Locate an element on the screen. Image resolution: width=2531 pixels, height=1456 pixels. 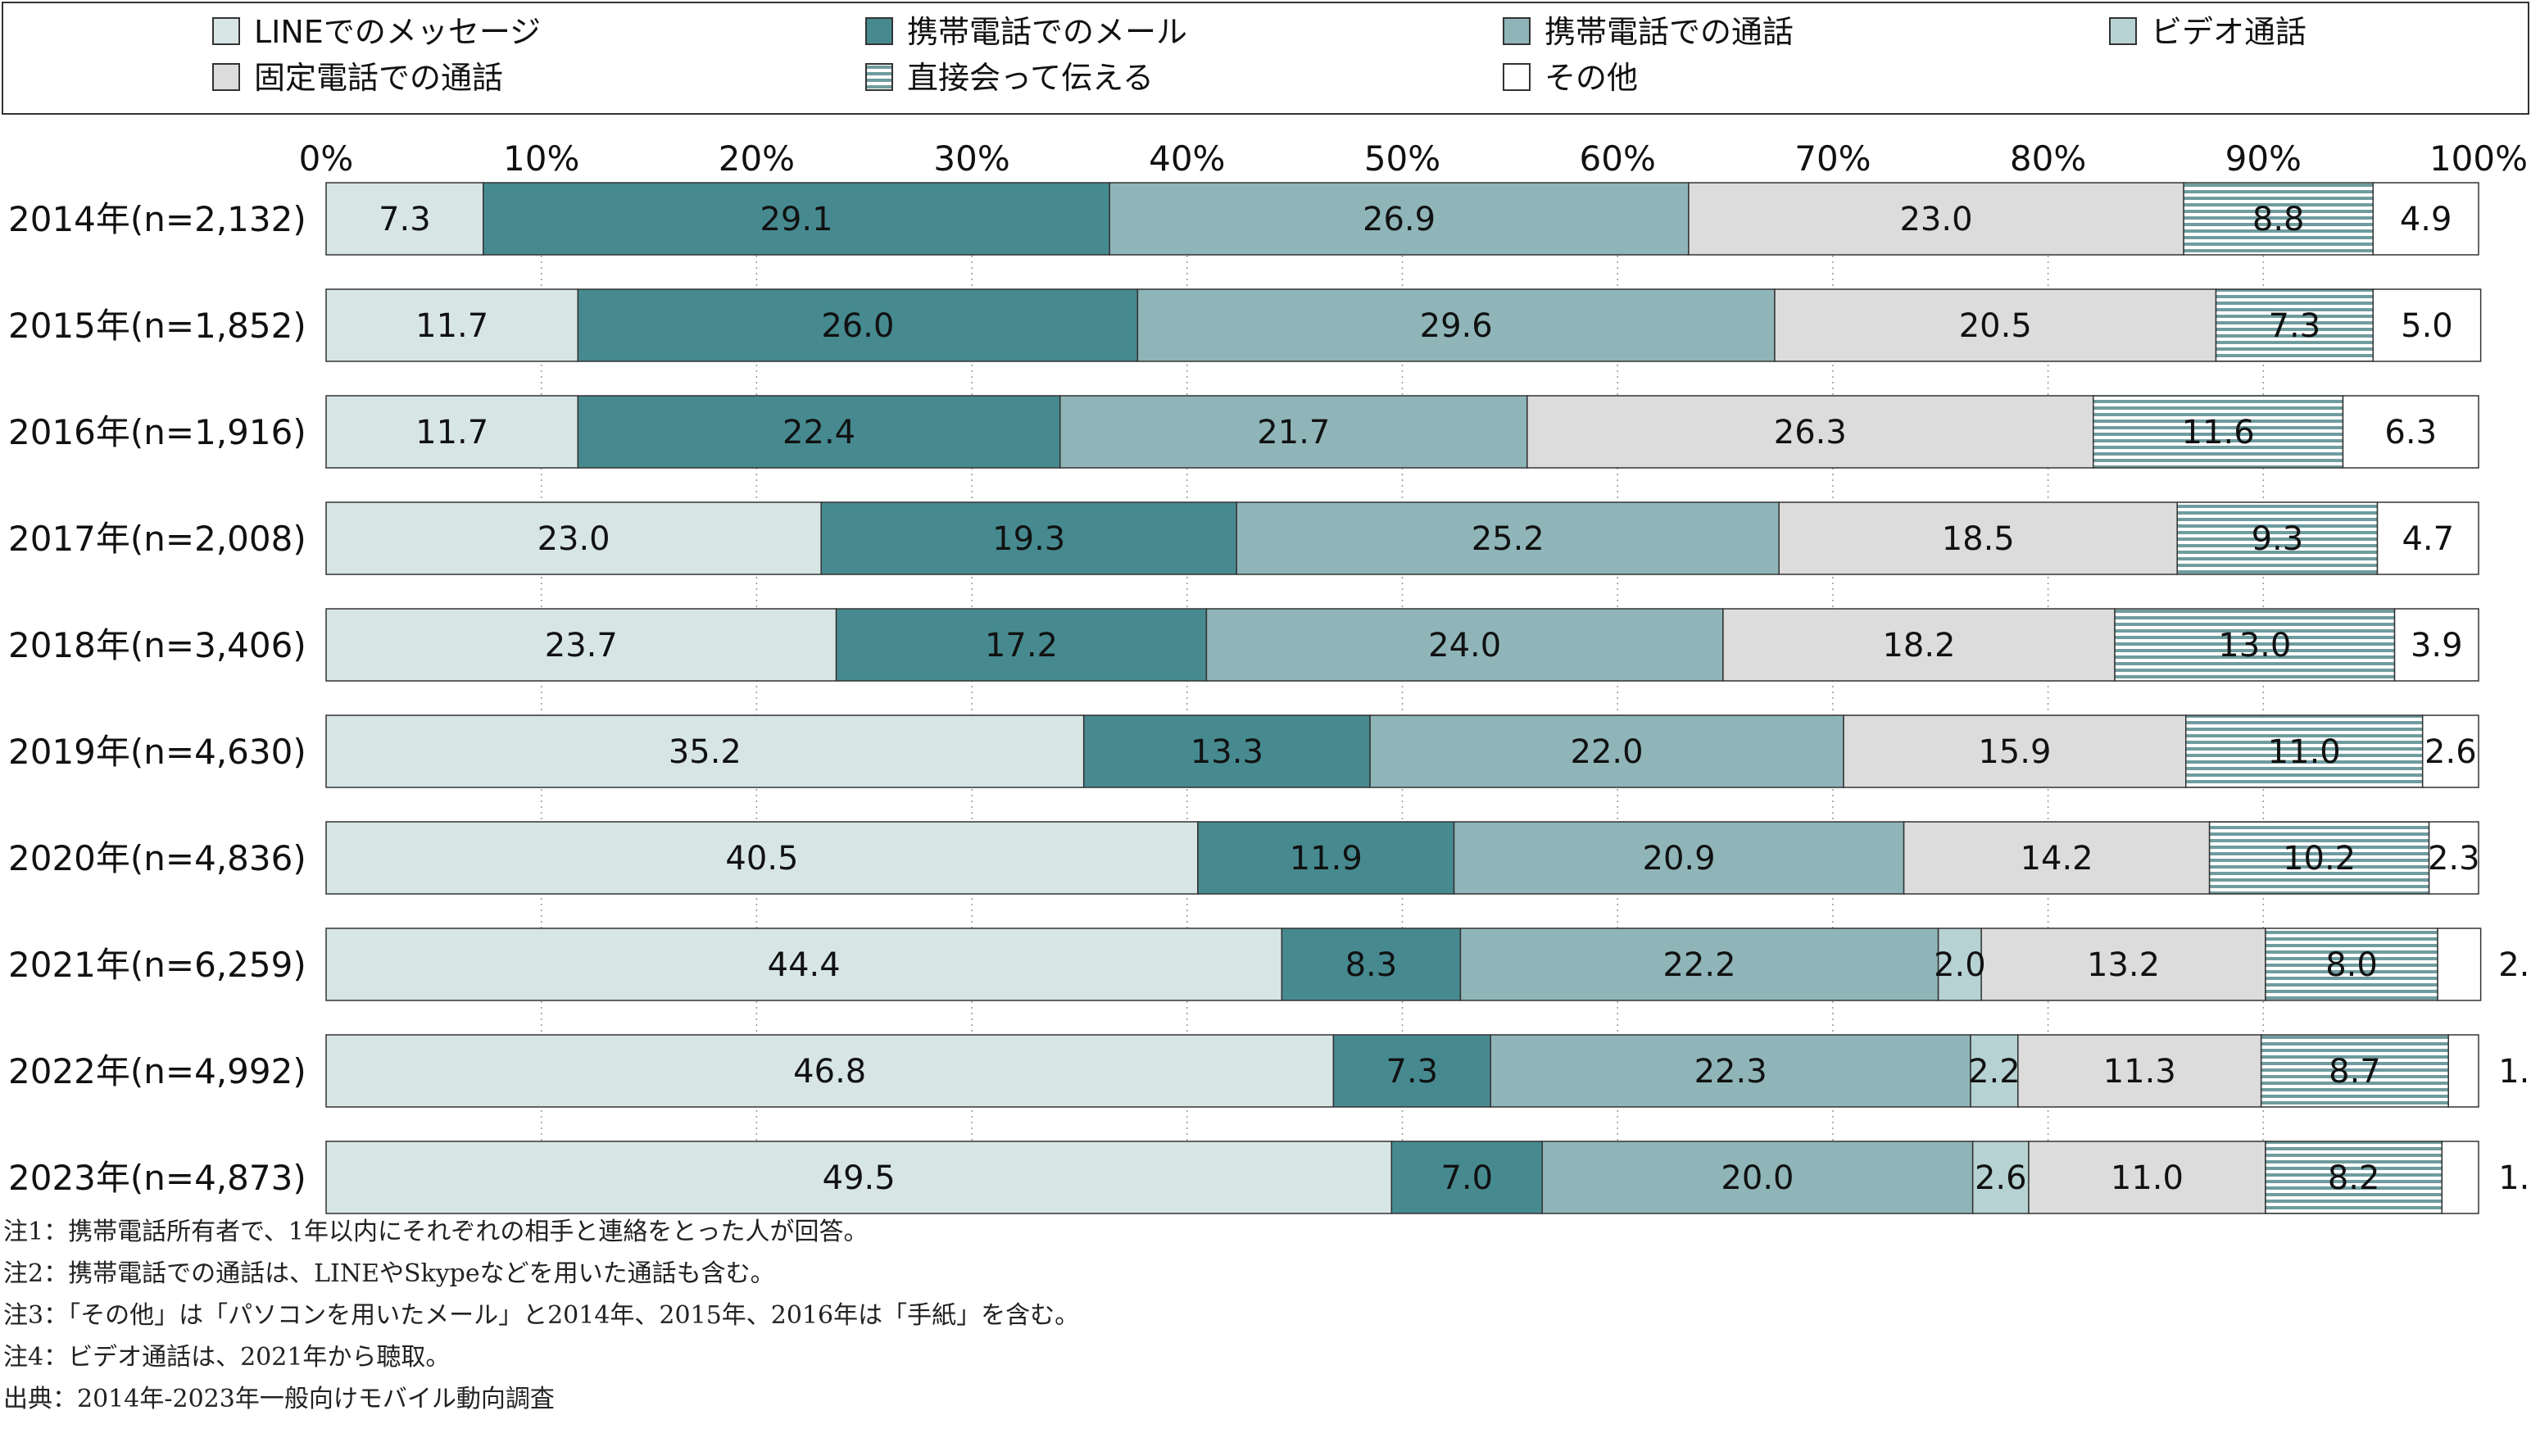
data-label: 23.7 is located at coordinates (581, 645).